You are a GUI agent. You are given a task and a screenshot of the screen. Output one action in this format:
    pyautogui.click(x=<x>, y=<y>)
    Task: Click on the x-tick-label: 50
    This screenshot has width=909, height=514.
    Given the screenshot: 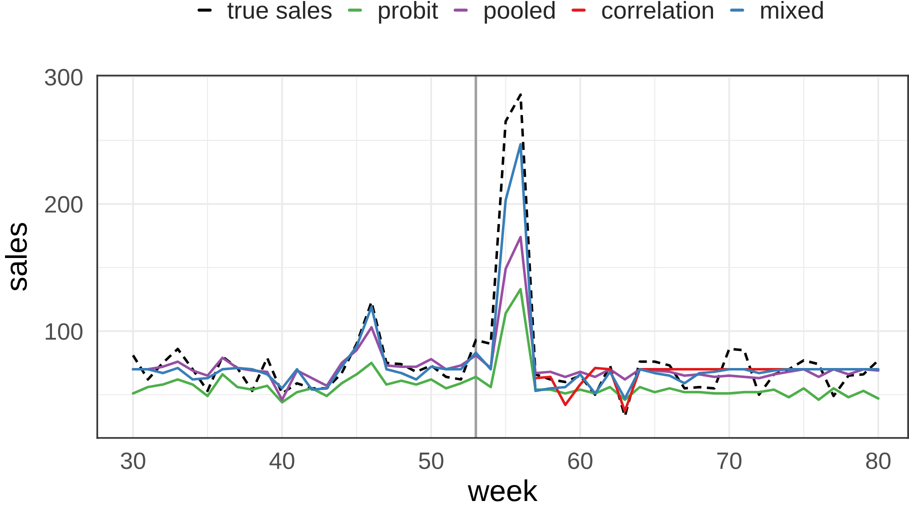 What is the action you would take?
    pyautogui.click(x=431, y=461)
    